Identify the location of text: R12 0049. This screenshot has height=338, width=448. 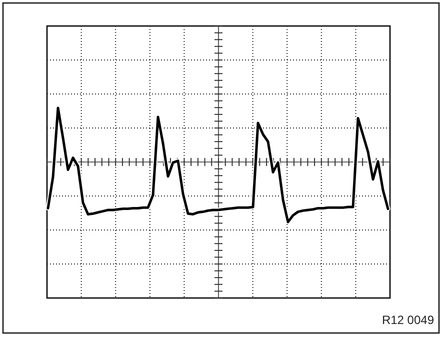
(408, 320).